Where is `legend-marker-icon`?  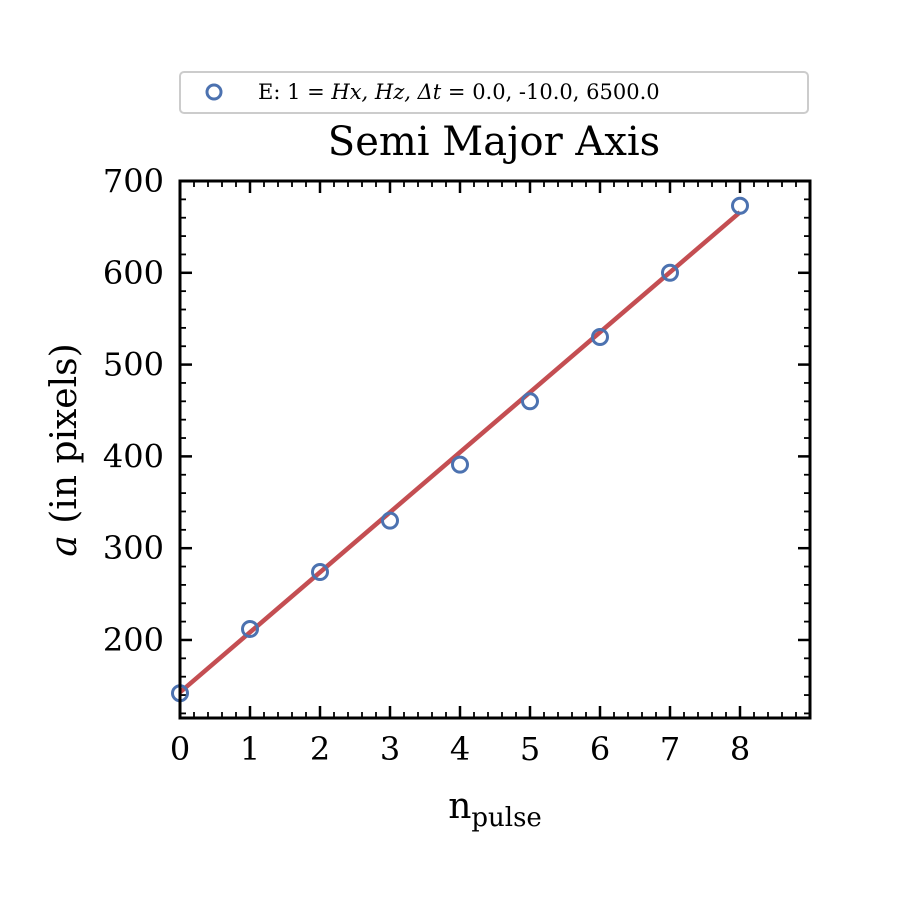
legend-marker-icon is located at coordinates (214, 92).